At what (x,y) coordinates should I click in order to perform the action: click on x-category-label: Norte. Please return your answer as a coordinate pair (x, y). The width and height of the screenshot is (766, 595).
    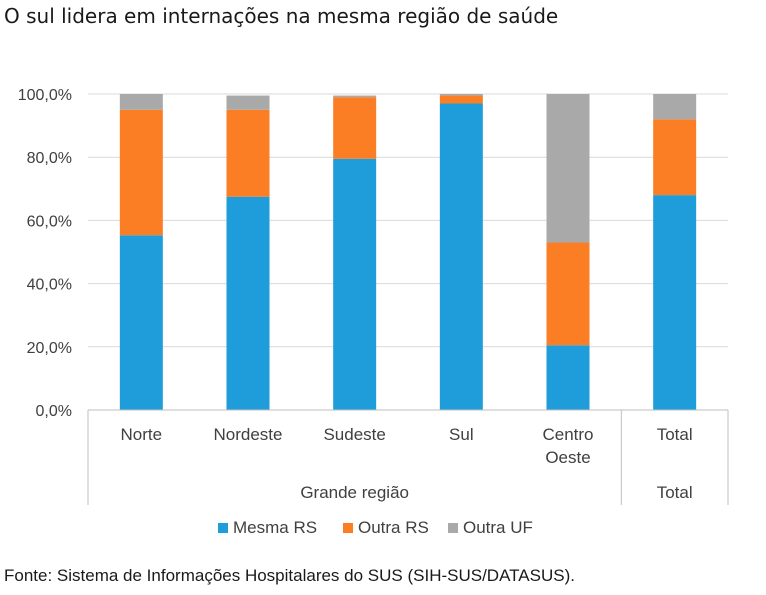
    Looking at the image, I should click on (142, 434).